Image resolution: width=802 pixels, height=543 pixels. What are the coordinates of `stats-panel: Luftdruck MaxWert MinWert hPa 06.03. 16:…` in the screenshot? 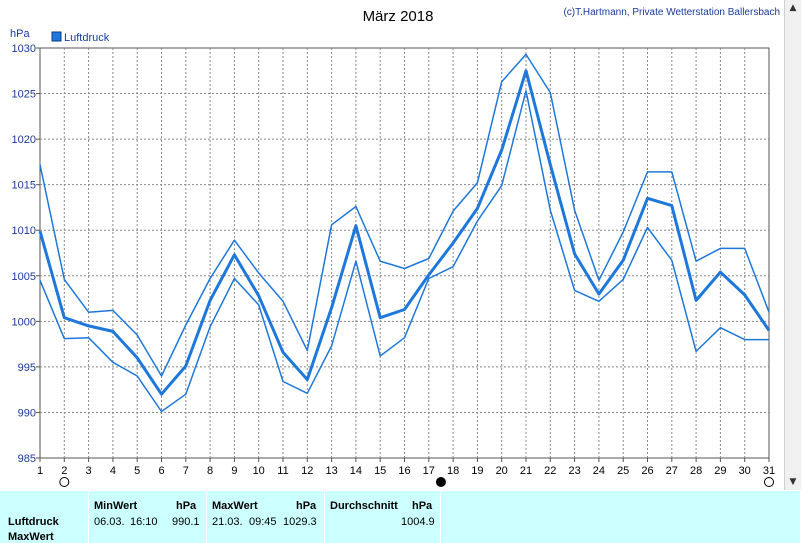 It's located at (400, 517).